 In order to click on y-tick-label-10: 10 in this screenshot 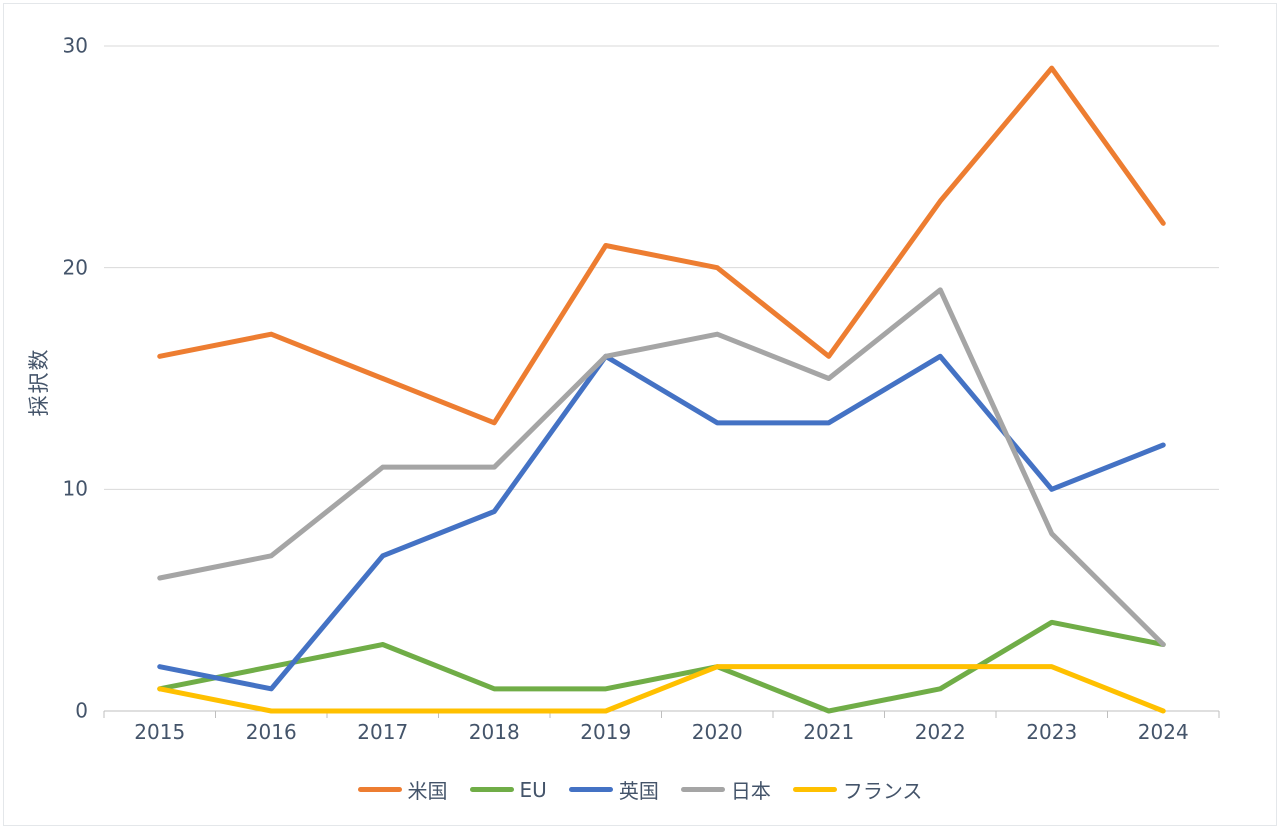, I will do `click(75, 488)`.